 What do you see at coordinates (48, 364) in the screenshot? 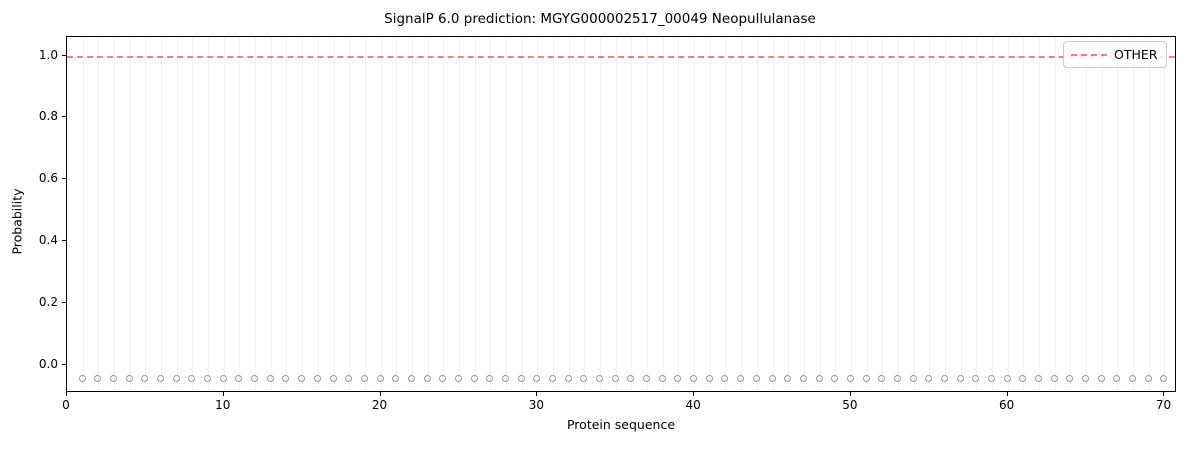
I see `y-axis-tick-label: 0.0` at bounding box center [48, 364].